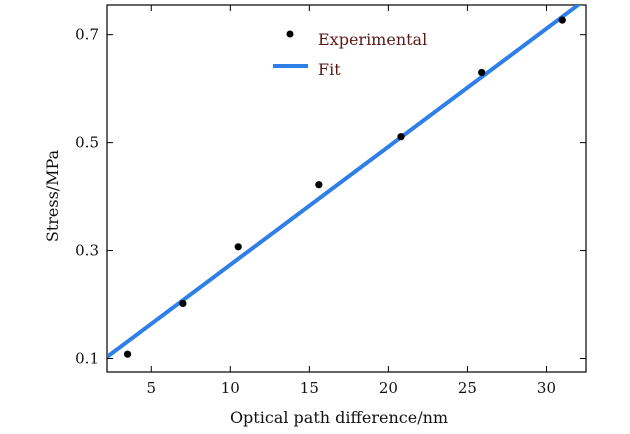  Describe the element at coordinates (87, 359) in the screenshot. I see `y-tick-label: 0.1` at that location.